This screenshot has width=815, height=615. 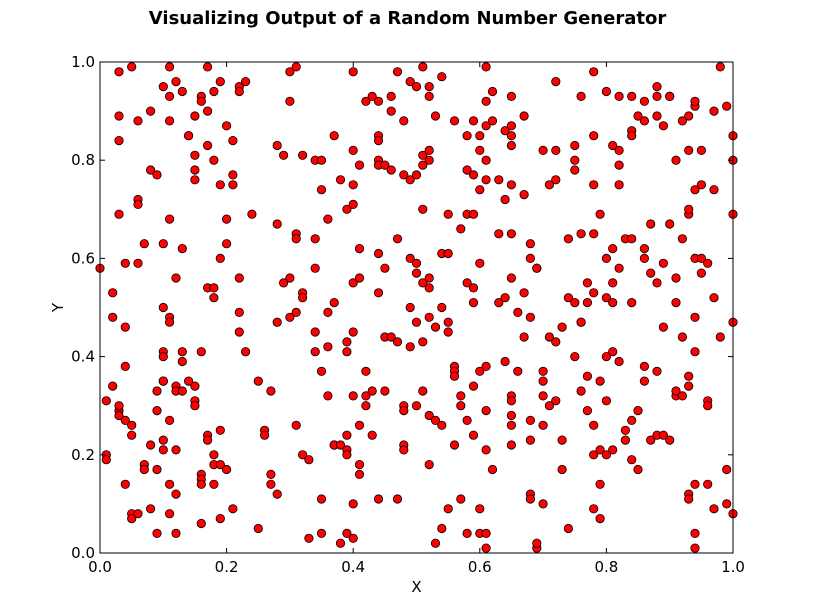 What do you see at coordinates (733, 567) in the screenshot?
I see `x-tick-label: 1.0` at bounding box center [733, 567].